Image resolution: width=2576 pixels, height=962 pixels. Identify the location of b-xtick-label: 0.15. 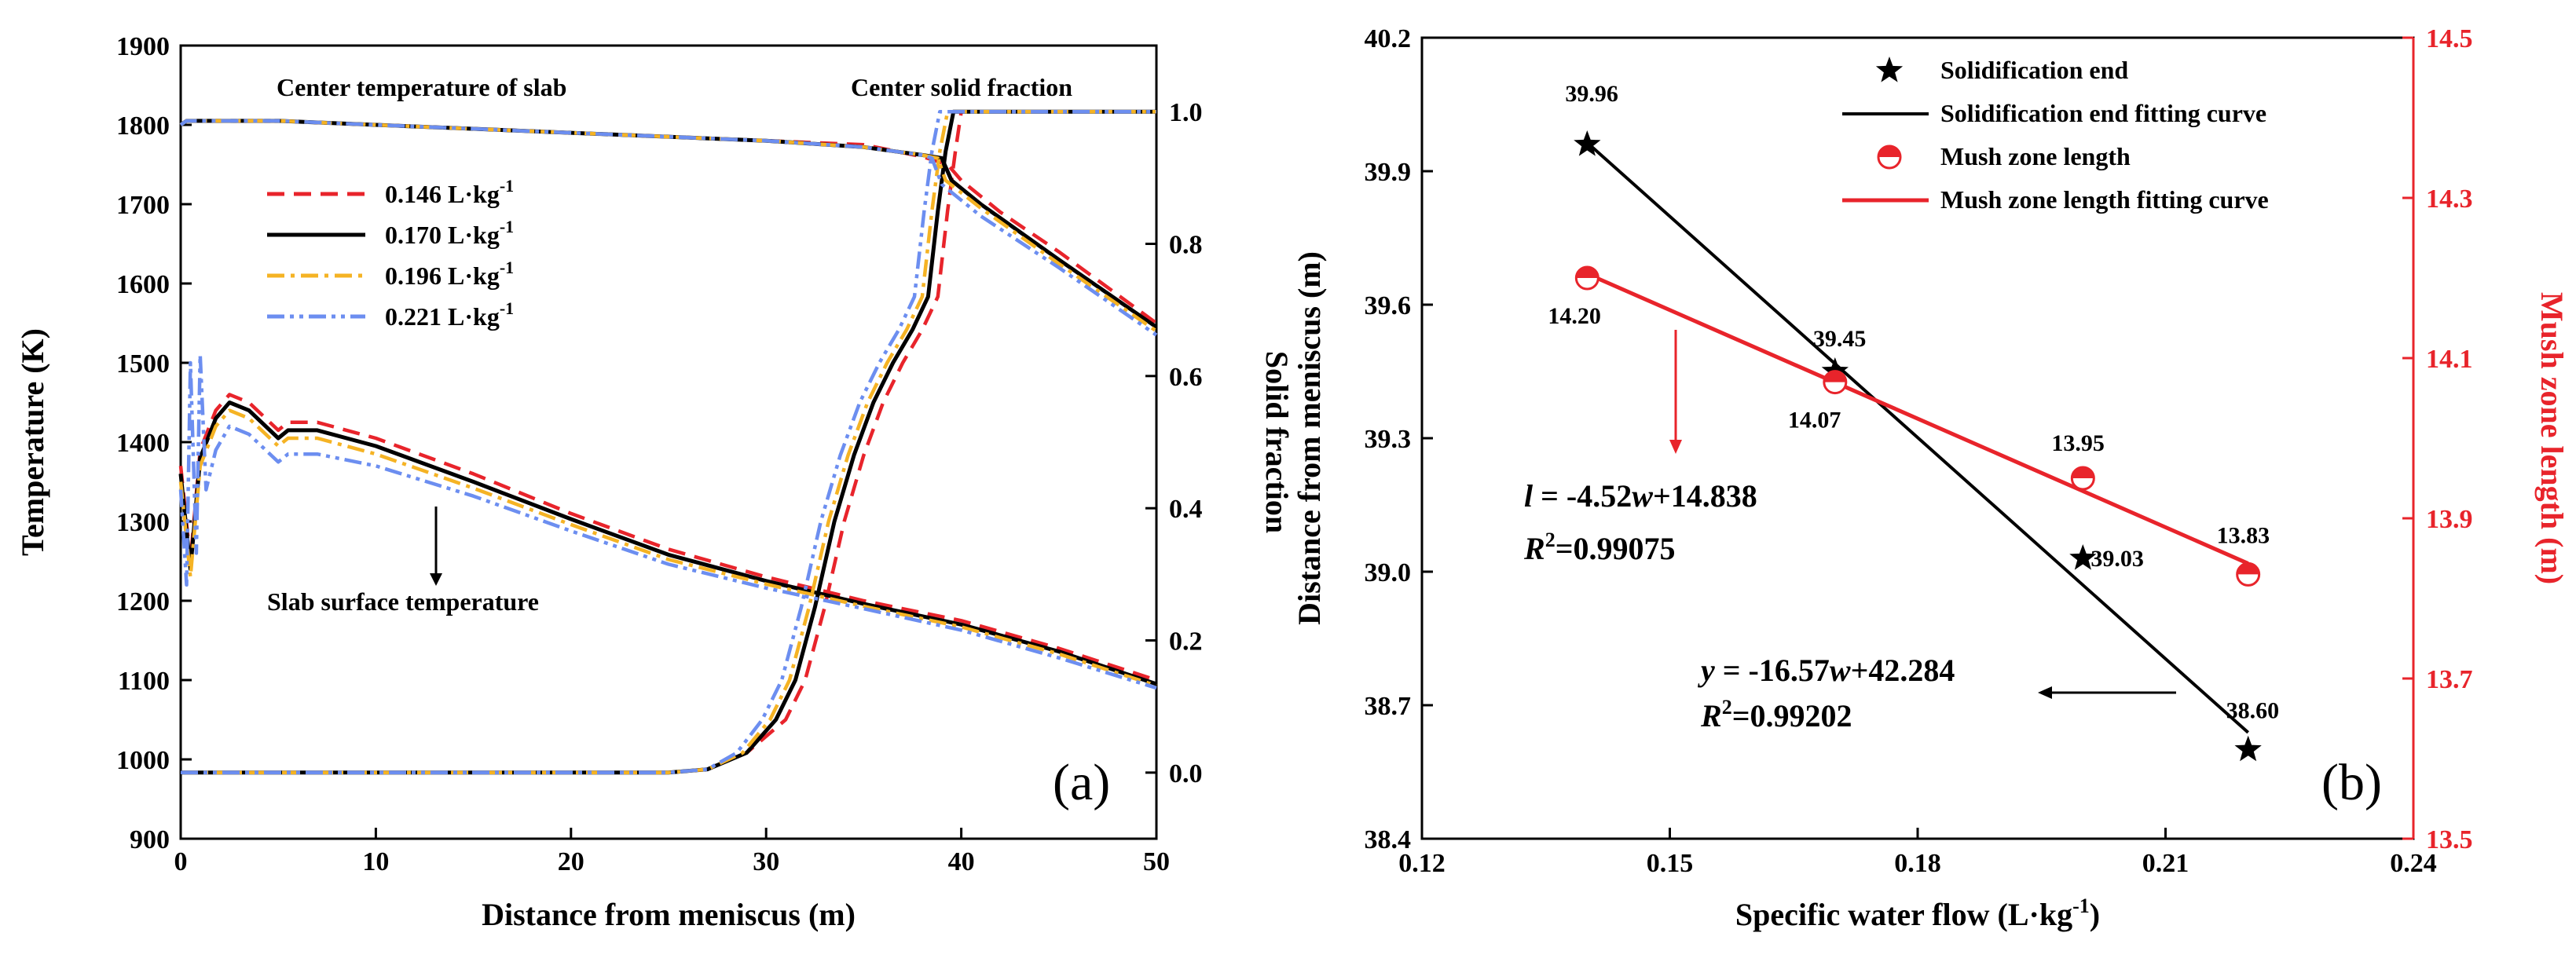
(1671, 863).